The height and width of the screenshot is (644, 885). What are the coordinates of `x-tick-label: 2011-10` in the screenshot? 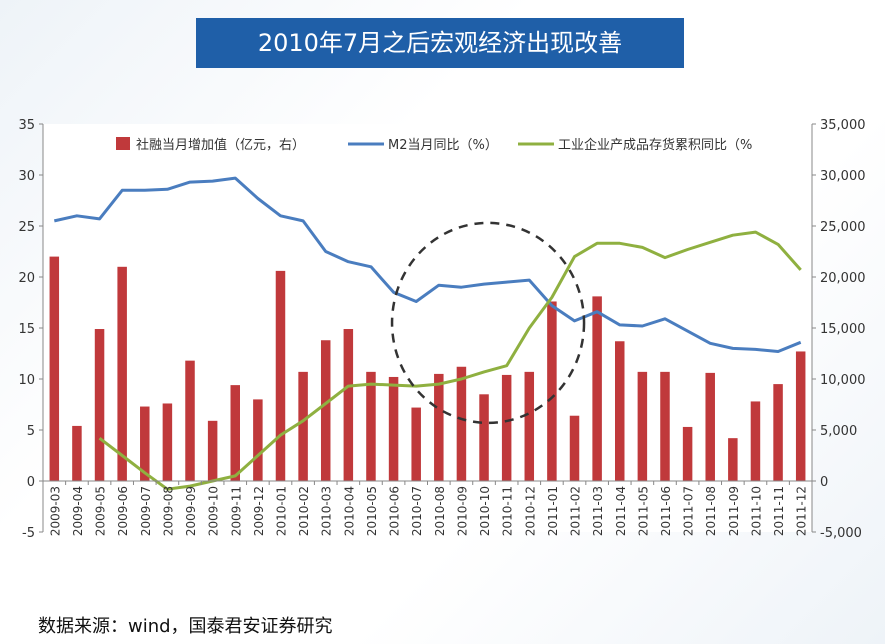 It's located at (756, 511).